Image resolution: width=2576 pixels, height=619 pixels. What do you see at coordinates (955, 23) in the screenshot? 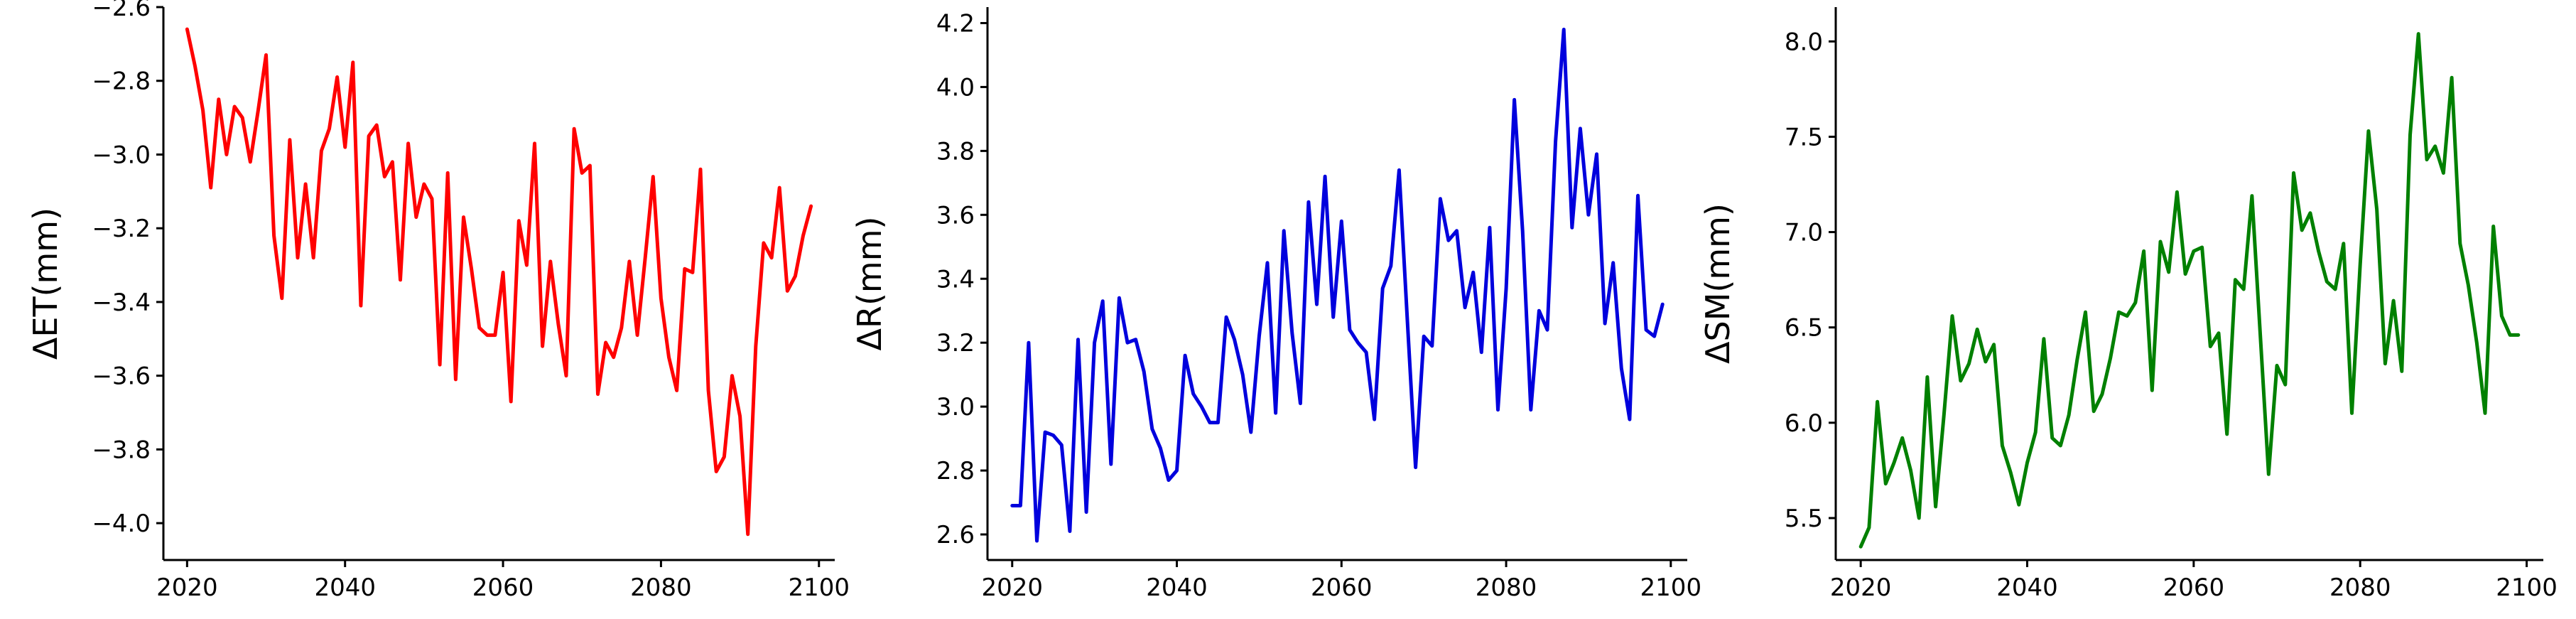
I see `y-tick-label: 4.2` at bounding box center [955, 23].